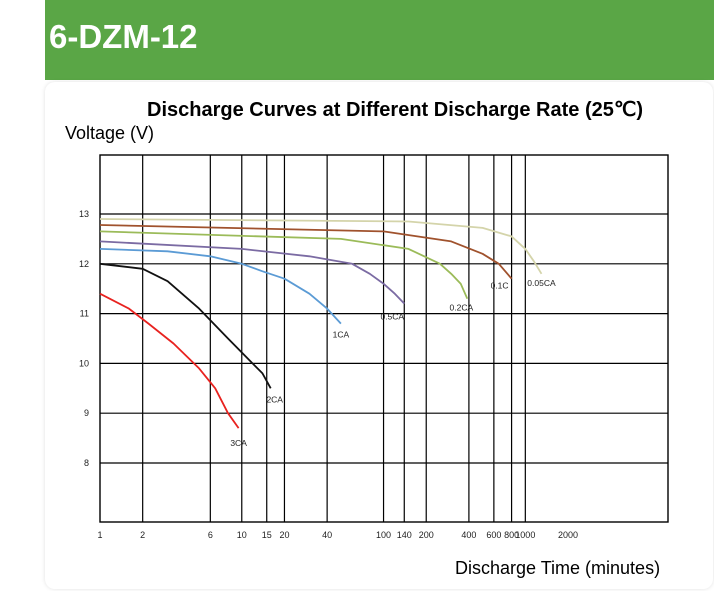 The width and height of the screenshot is (714, 591). Describe the element at coordinates (404, 535) in the screenshot. I see `x-tick-label: 140` at that location.